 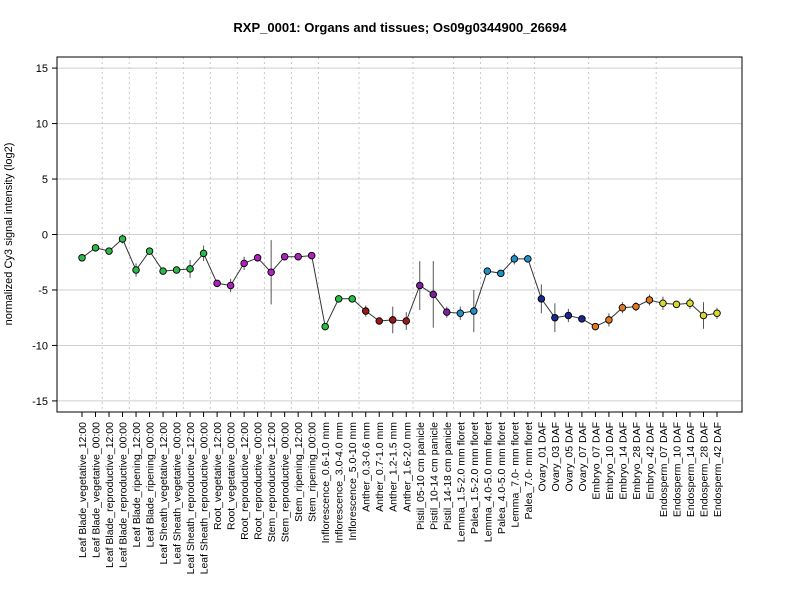 I want to click on x-tick-label: Lemma_1.5-2.0 mm floret, so click(x=461, y=482).